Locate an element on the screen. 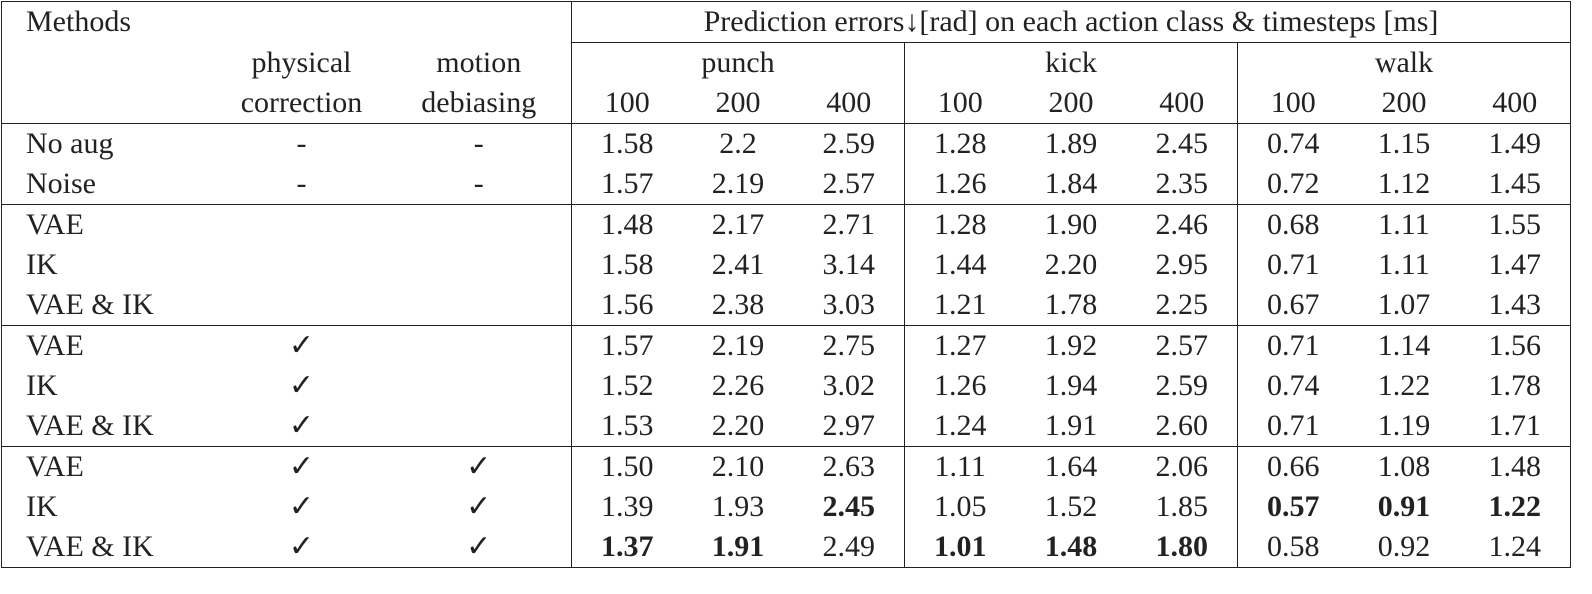  error-value: 1.47 is located at coordinates (1515, 264).